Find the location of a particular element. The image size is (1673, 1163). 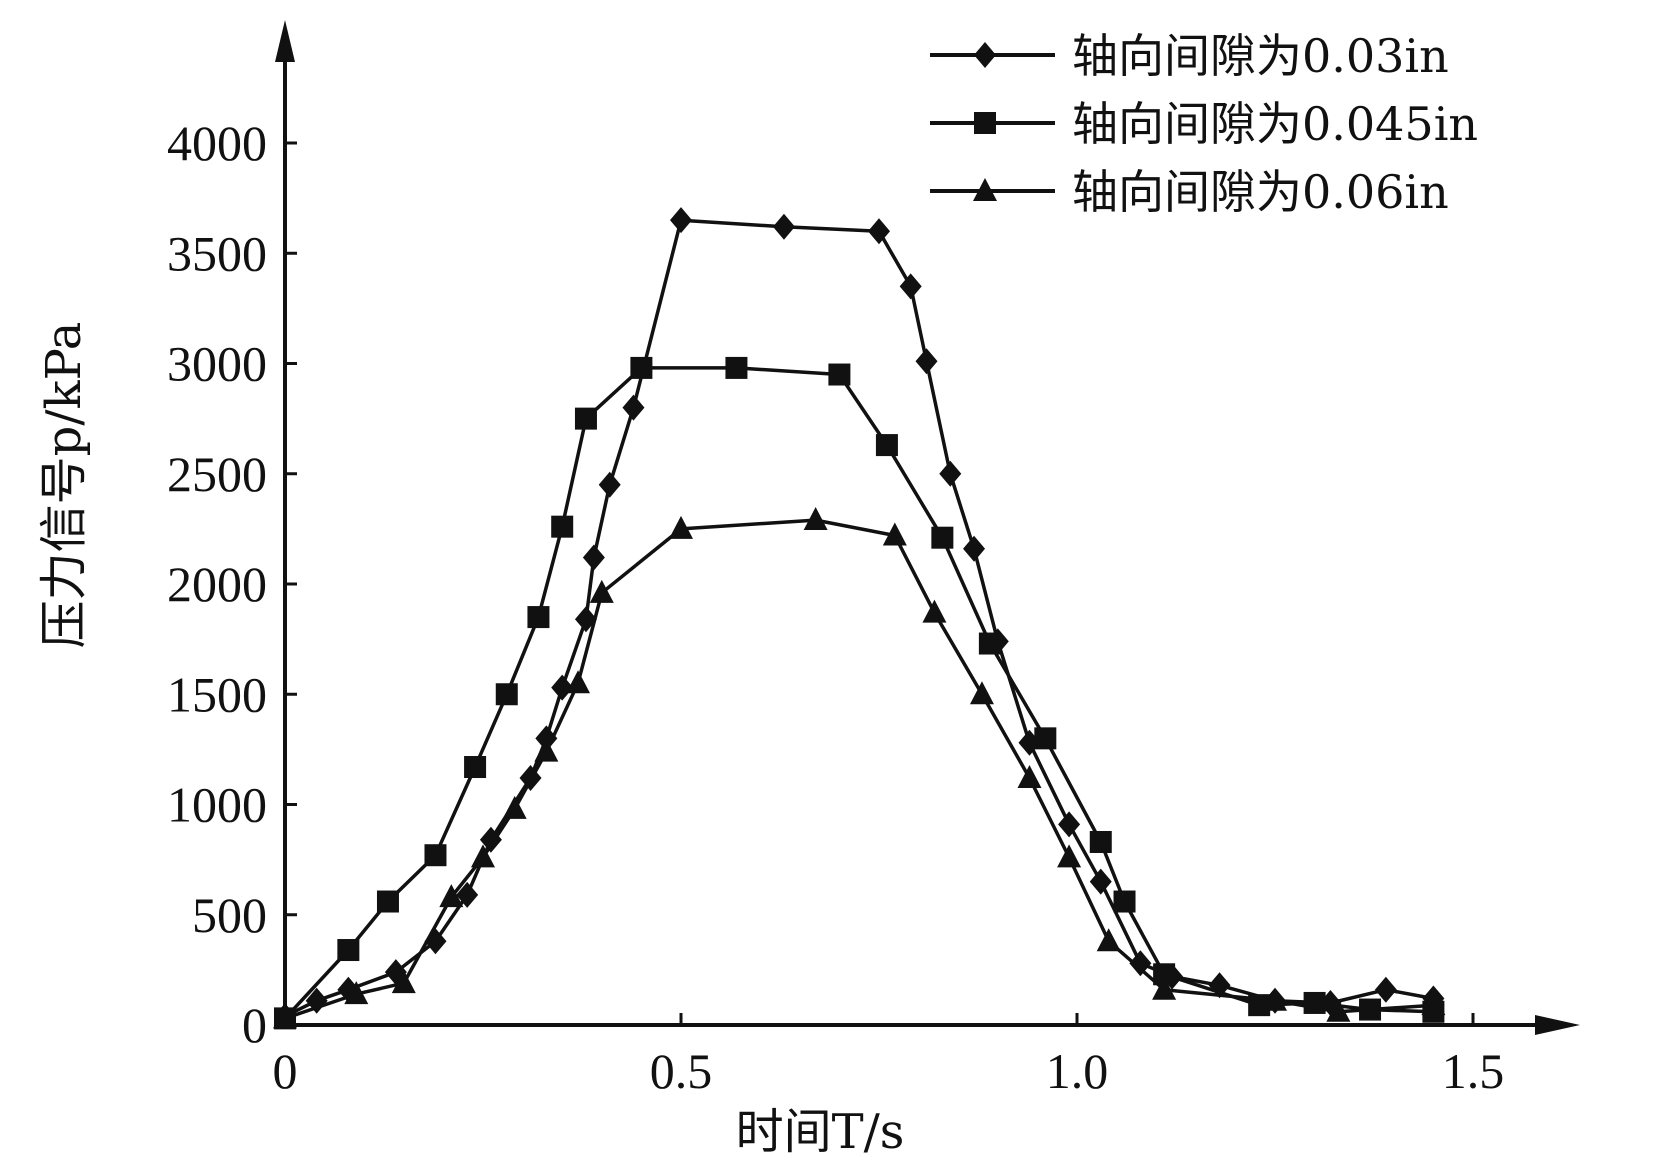

legend: 轴向间隙为0.03in 轴向间隙为0.045in 轴向间隙为0.06in is located at coordinates (1275, 117).